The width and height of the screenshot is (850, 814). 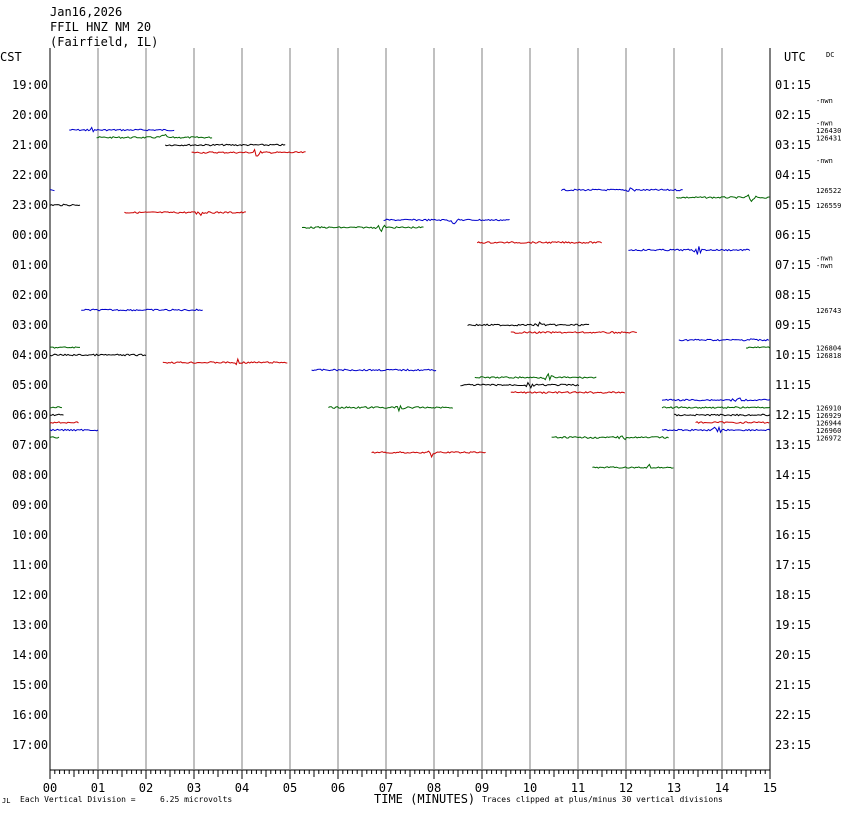 I want to click on x-tick-label: 01, so click(x=98, y=788).